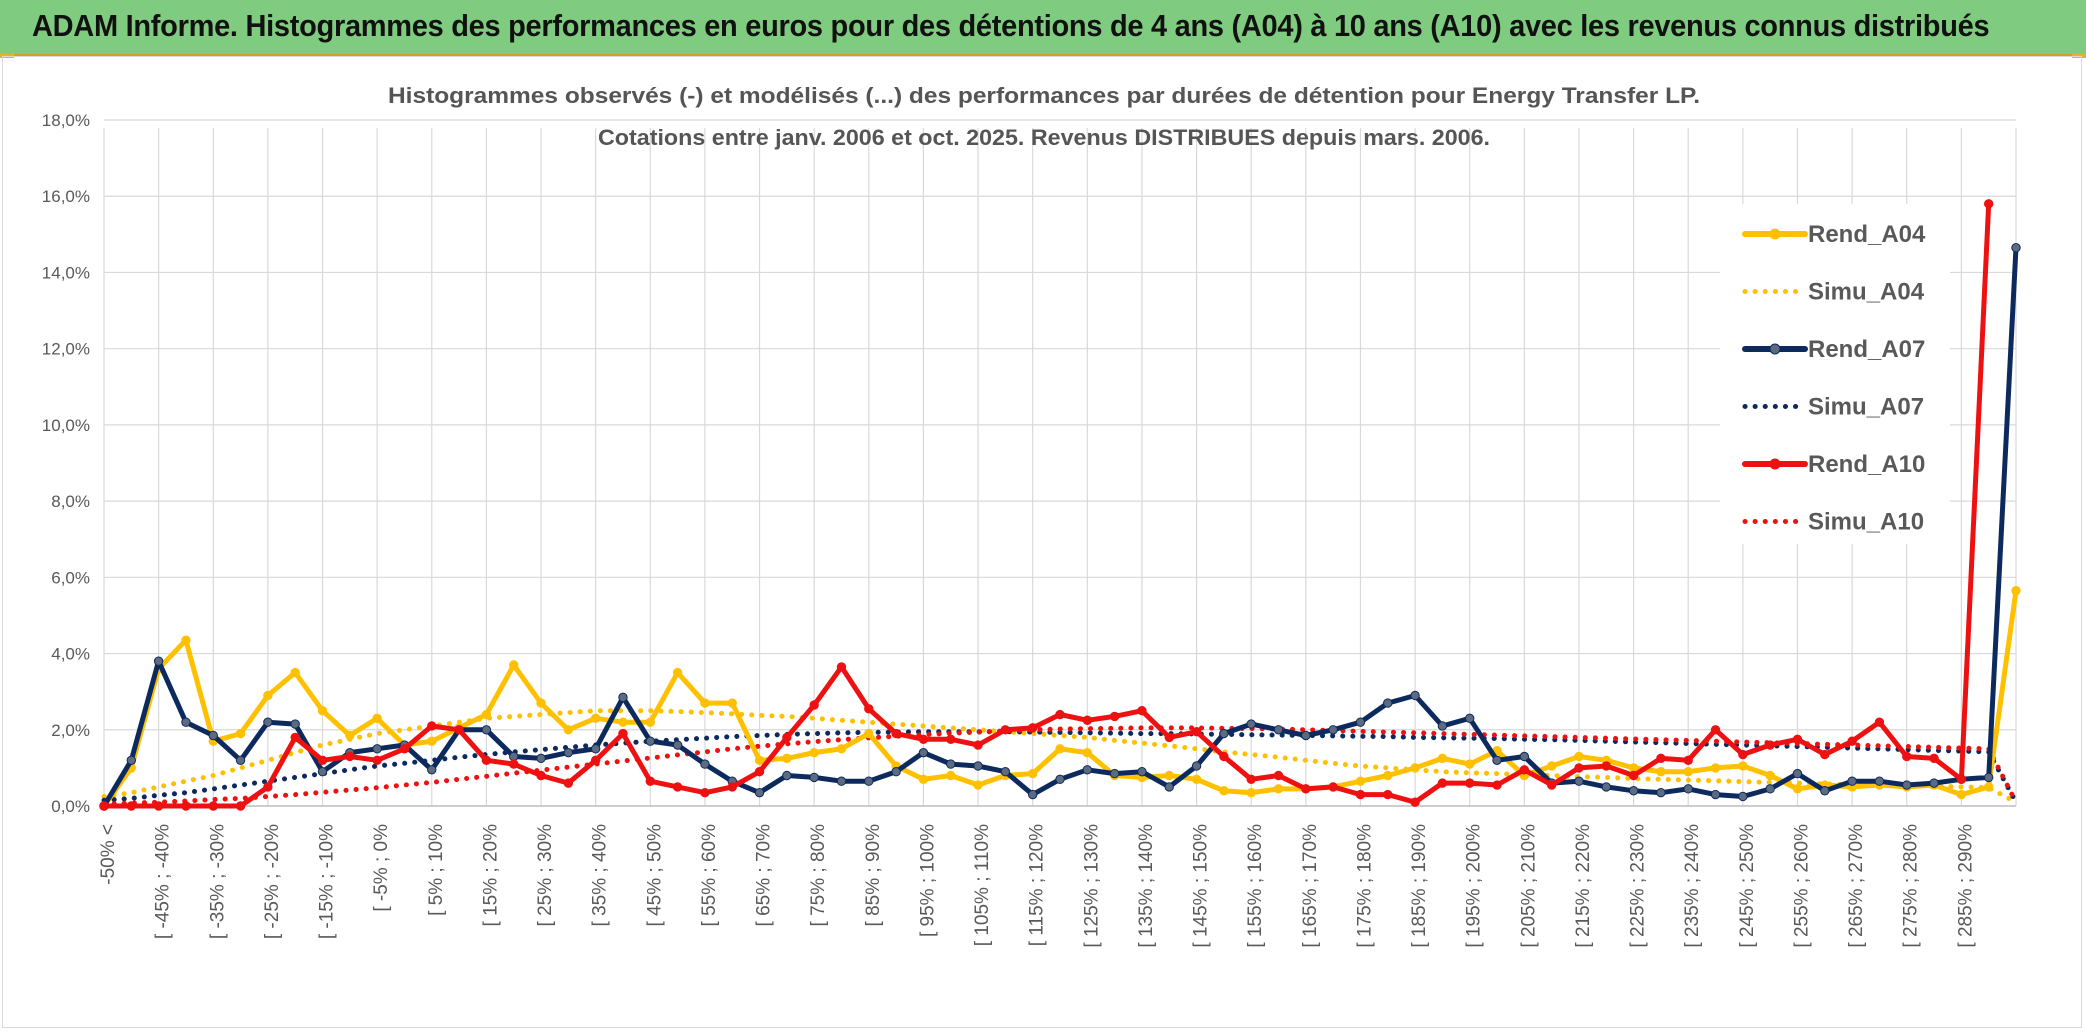  Describe the element at coordinates (1775, 464) in the screenshot. I see `legend-marker-rend-a10` at that location.